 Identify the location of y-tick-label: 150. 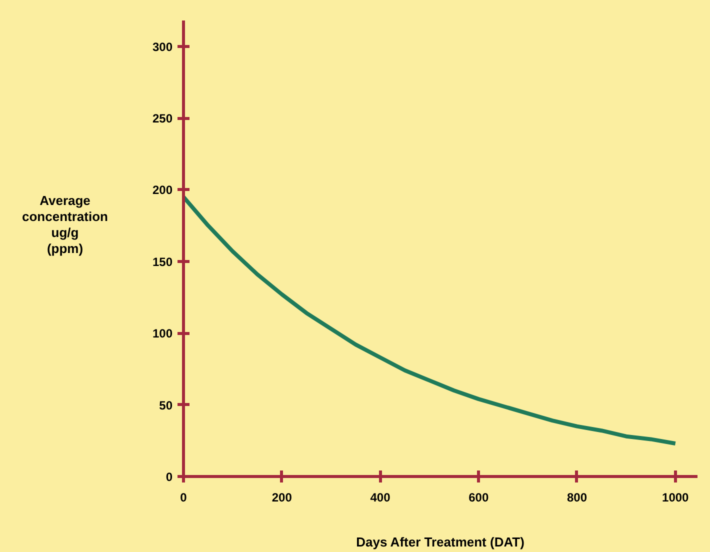
(162, 261).